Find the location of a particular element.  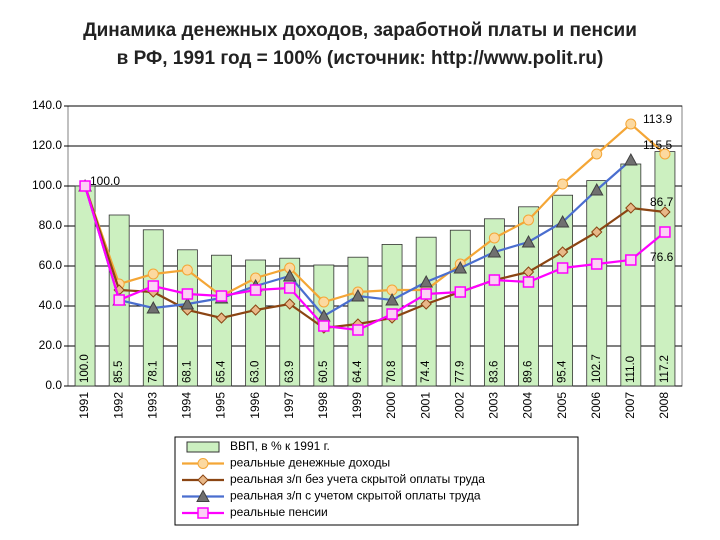

x-tick-label: 1993 is located at coordinates (152, 405).